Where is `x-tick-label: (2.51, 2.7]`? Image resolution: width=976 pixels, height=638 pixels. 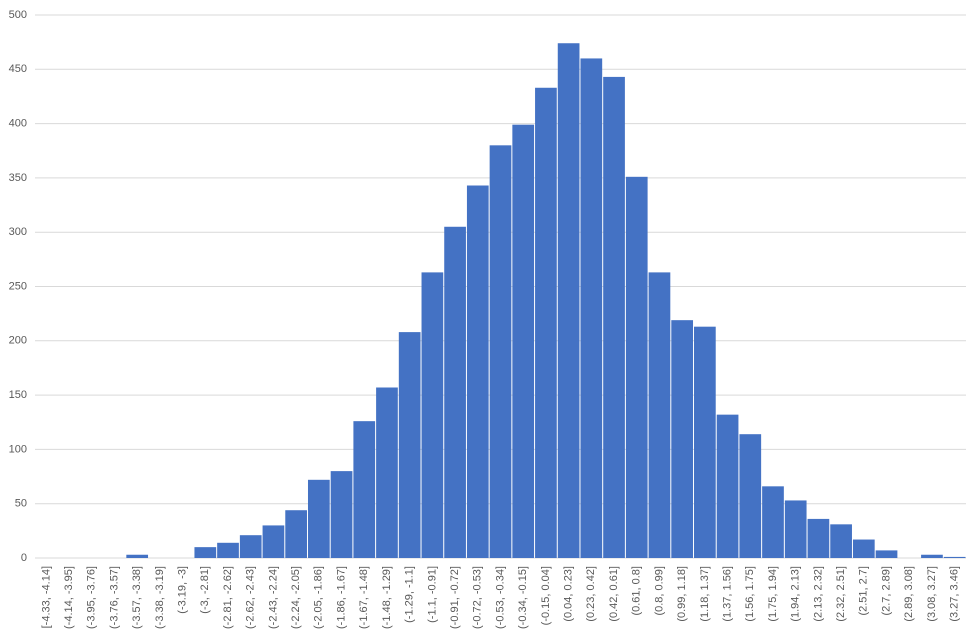
x-tick-label: (2.51, 2.7] is located at coordinates (864, 591).